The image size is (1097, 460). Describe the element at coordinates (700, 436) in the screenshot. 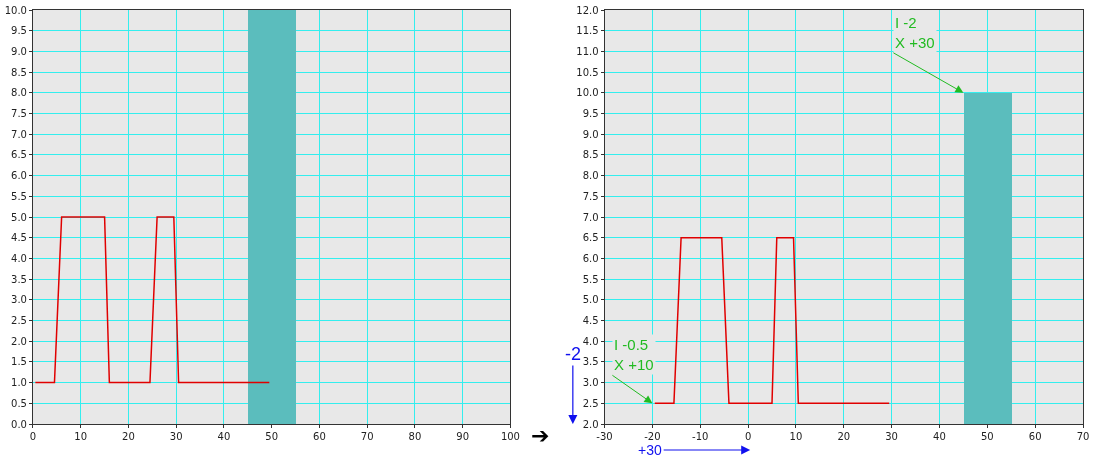

I see `x-tick-label: -10` at that location.